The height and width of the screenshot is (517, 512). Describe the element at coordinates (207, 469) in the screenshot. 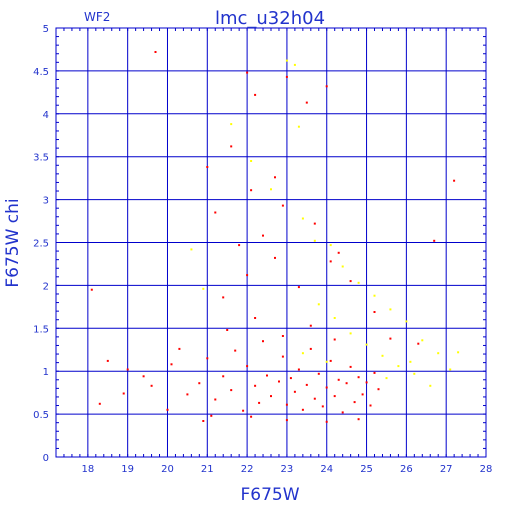

I see `x-tick-label: 21` at that location.